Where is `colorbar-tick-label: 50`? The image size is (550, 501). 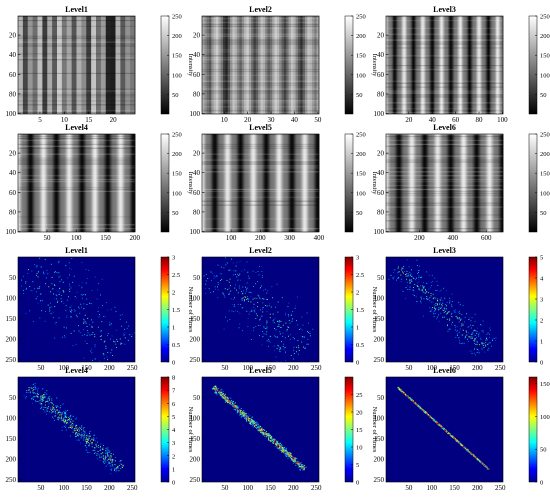 colorbar-tick-label: 50 is located at coordinates (543, 213).